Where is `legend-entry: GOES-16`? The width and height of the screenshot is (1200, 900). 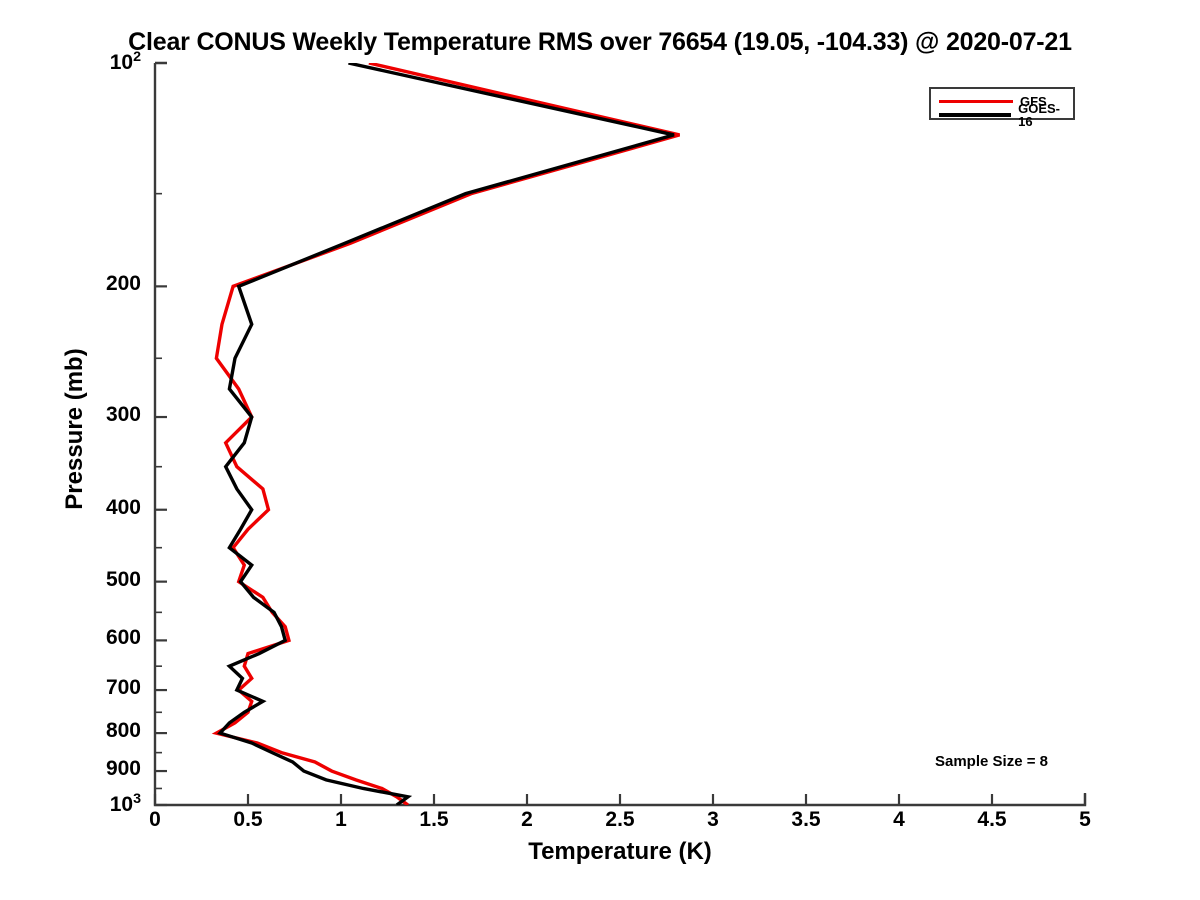 legend-entry: GOES-16 is located at coordinates (1002, 115).